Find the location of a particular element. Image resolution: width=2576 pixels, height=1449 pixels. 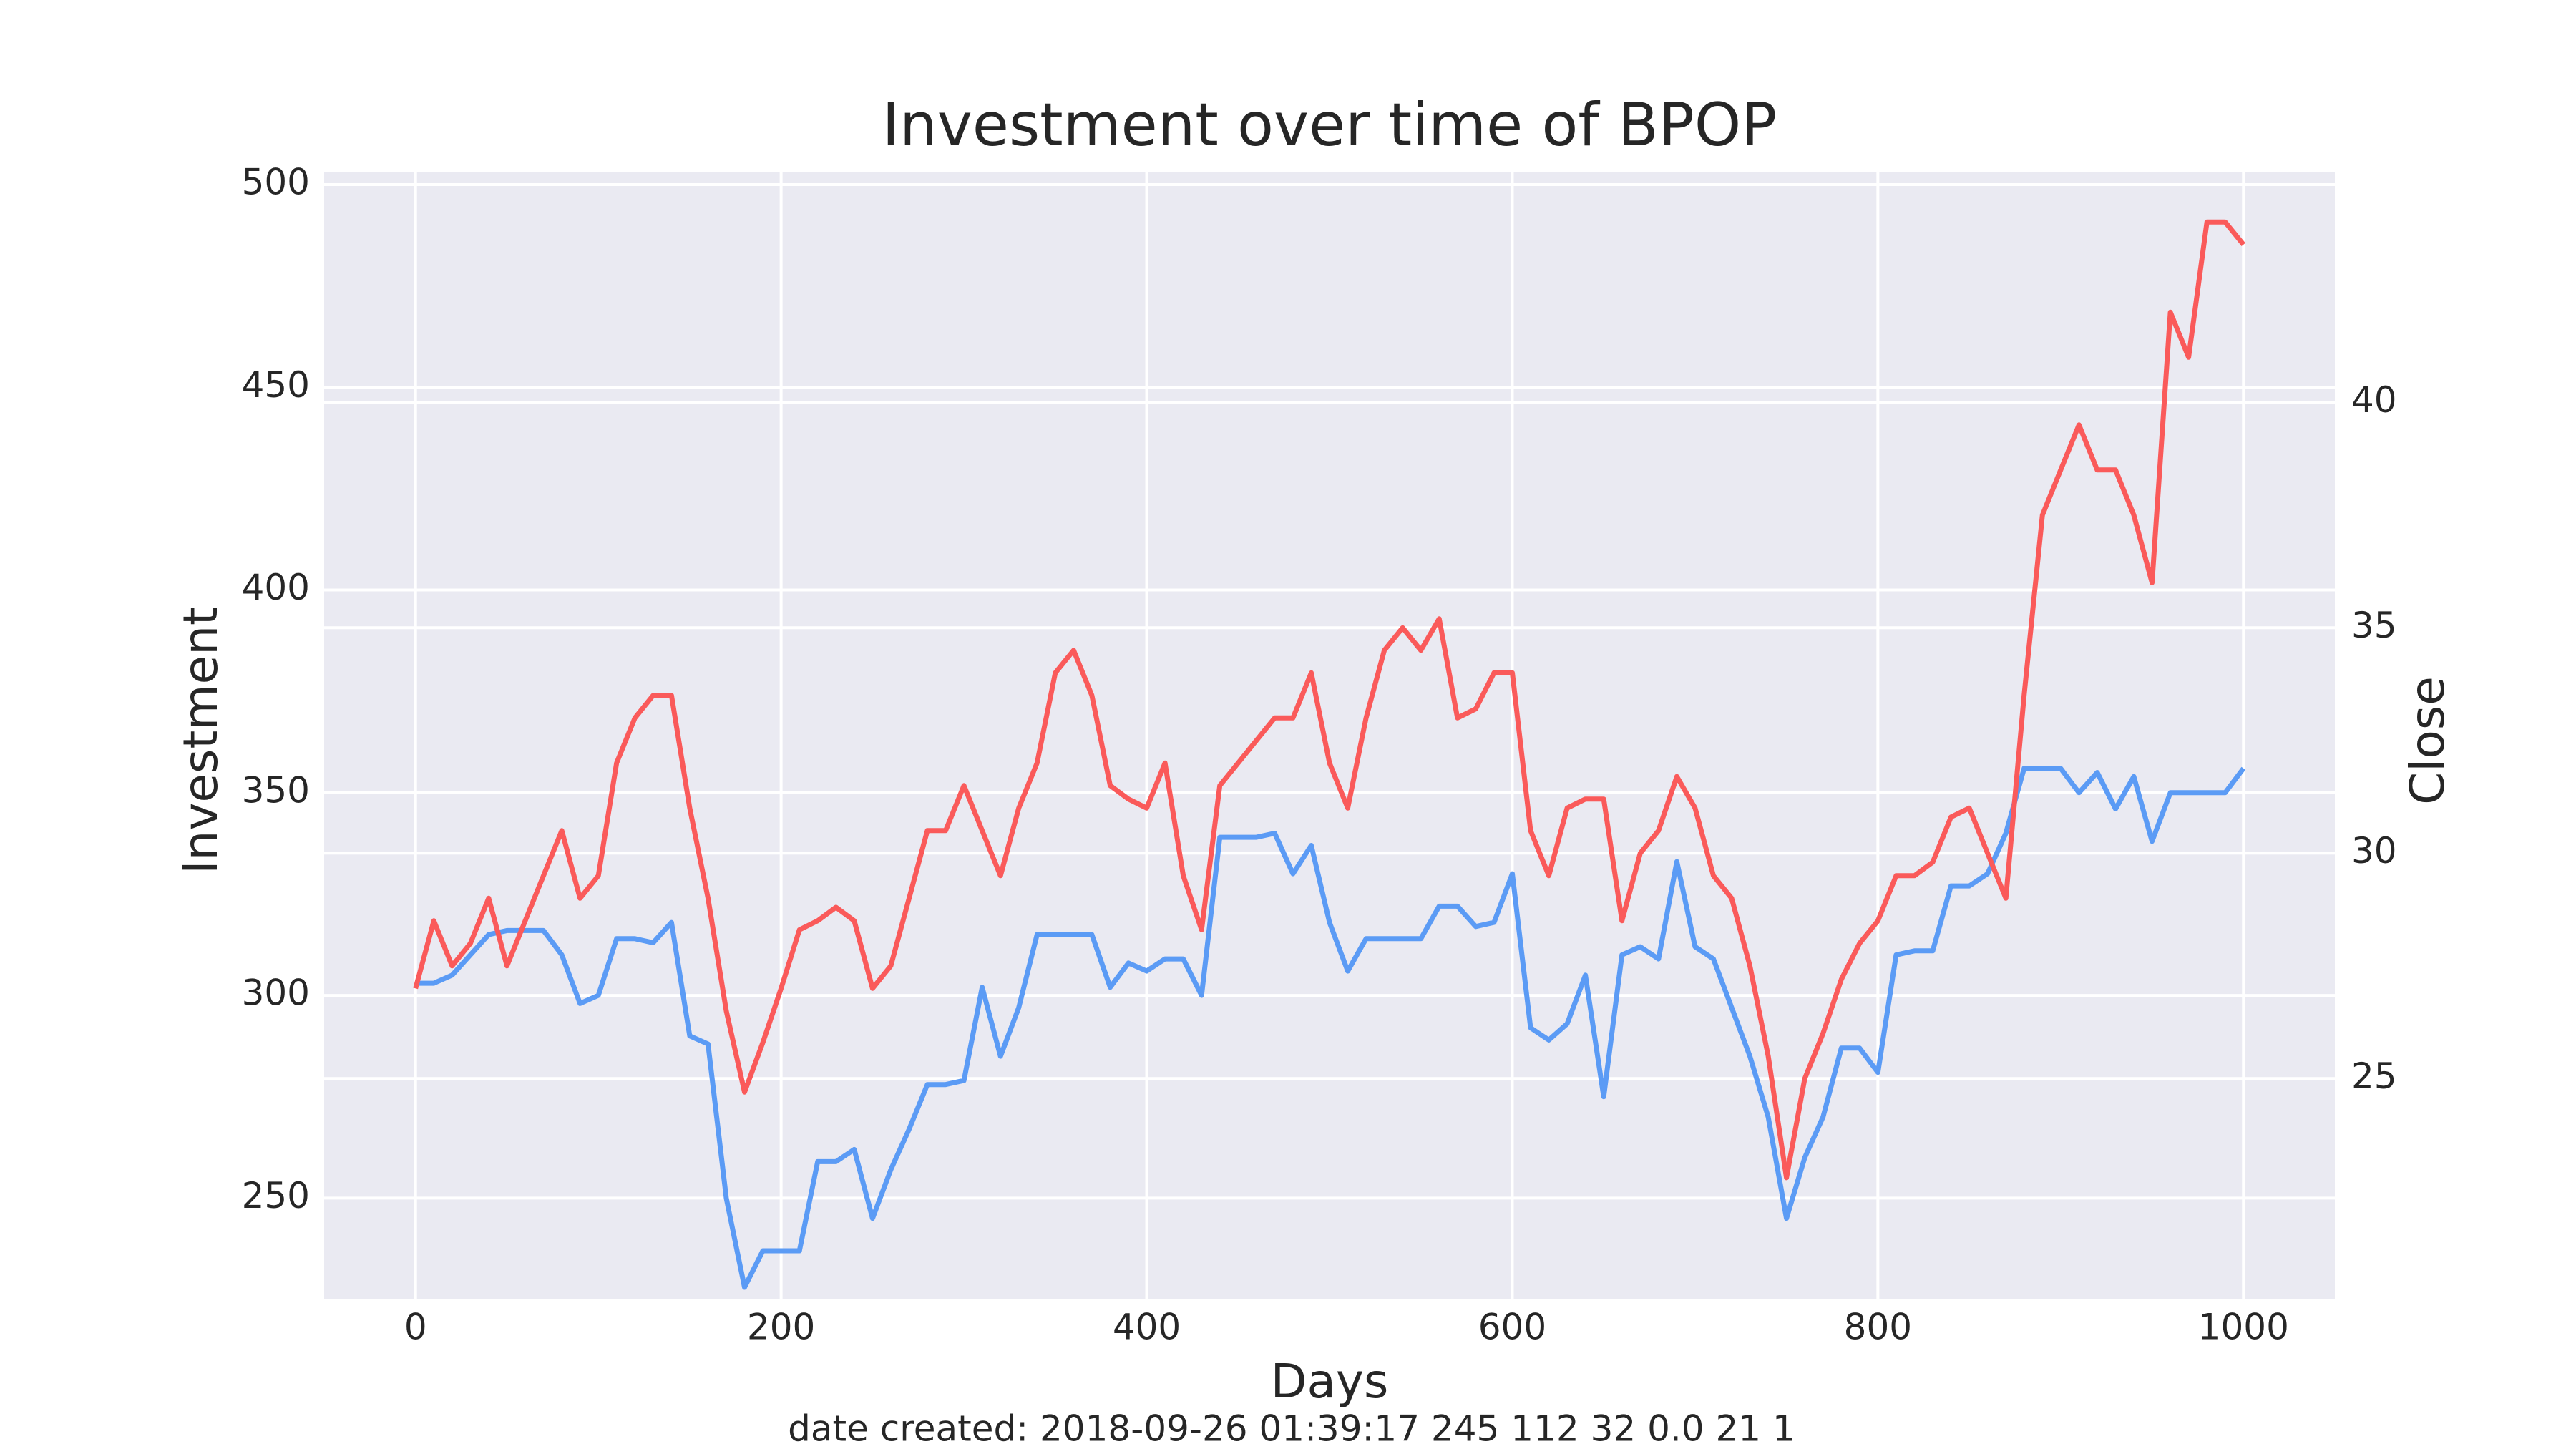

y-tick-label: 250 is located at coordinates (276, 1195).